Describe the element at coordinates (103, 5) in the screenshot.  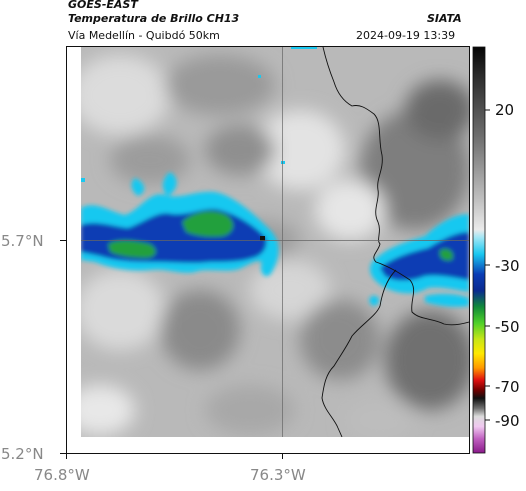
I see `satellite-title: GOES-EAST` at that location.